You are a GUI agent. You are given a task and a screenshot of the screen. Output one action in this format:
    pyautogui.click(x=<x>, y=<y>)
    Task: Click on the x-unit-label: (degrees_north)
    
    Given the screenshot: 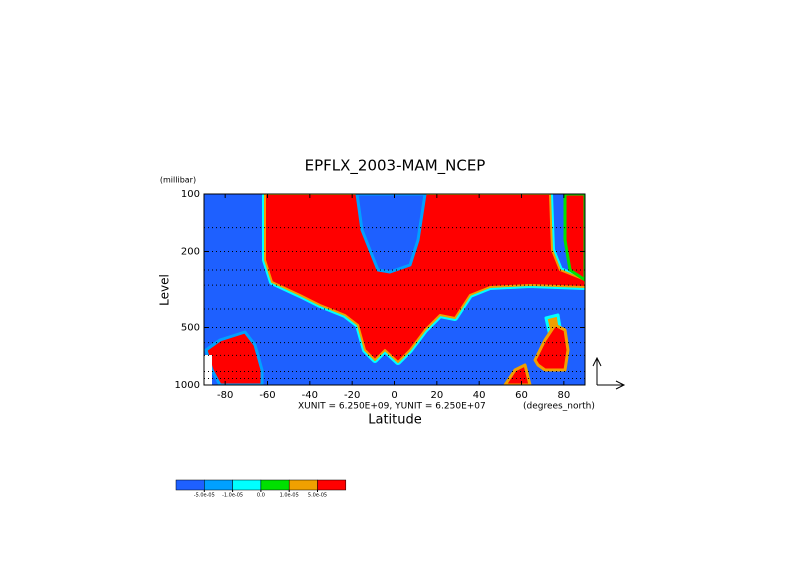 What is the action you would take?
    pyautogui.click(x=559, y=407)
    